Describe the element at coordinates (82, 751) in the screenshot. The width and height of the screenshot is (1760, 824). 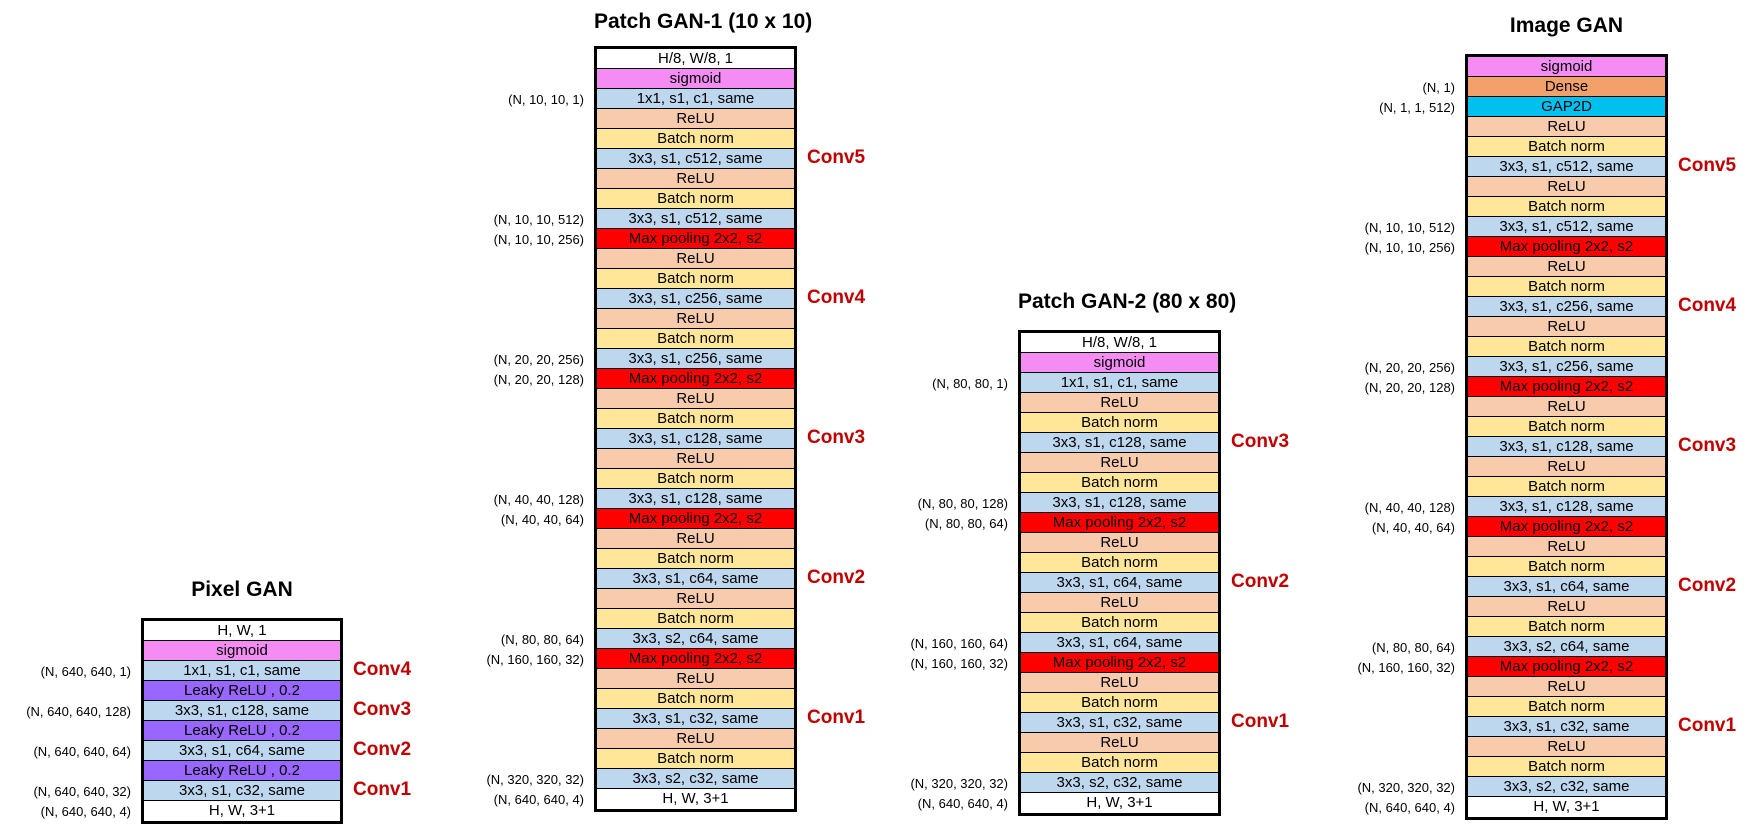
I see `tensor-shape-label: (N, 640, 640, 64)` at that location.